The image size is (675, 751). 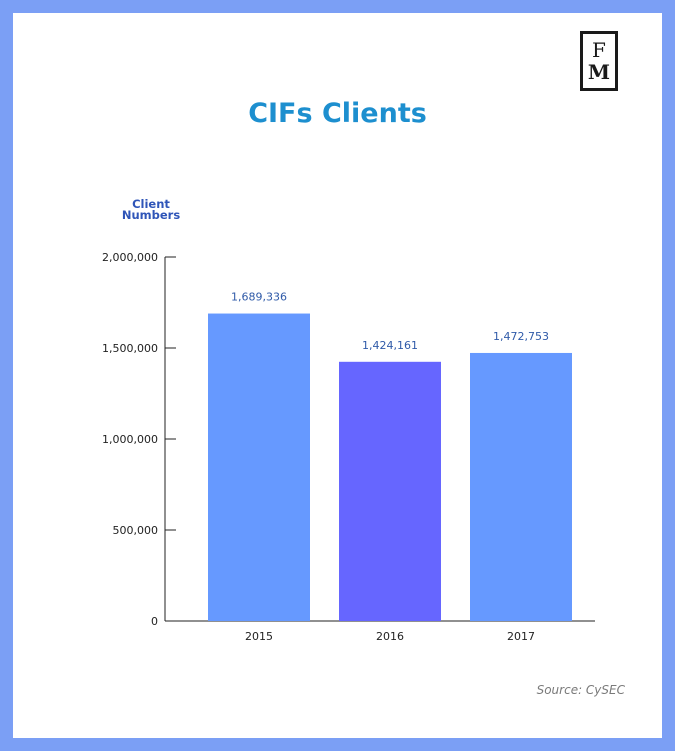 What do you see at coordinates (130, 348) in the screenshot?
I see `y-tick-label: 1,500,000` at bounding box center [130, 348].